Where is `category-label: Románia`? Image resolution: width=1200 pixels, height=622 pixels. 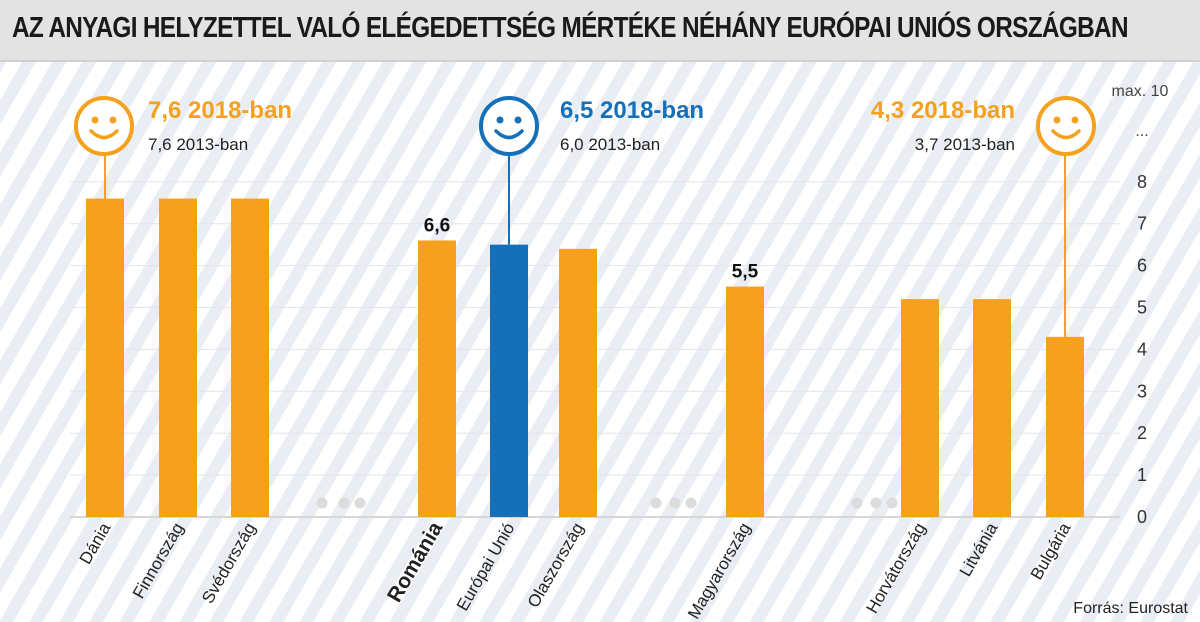 category-label: Románia is located at coordinates (415, 562).